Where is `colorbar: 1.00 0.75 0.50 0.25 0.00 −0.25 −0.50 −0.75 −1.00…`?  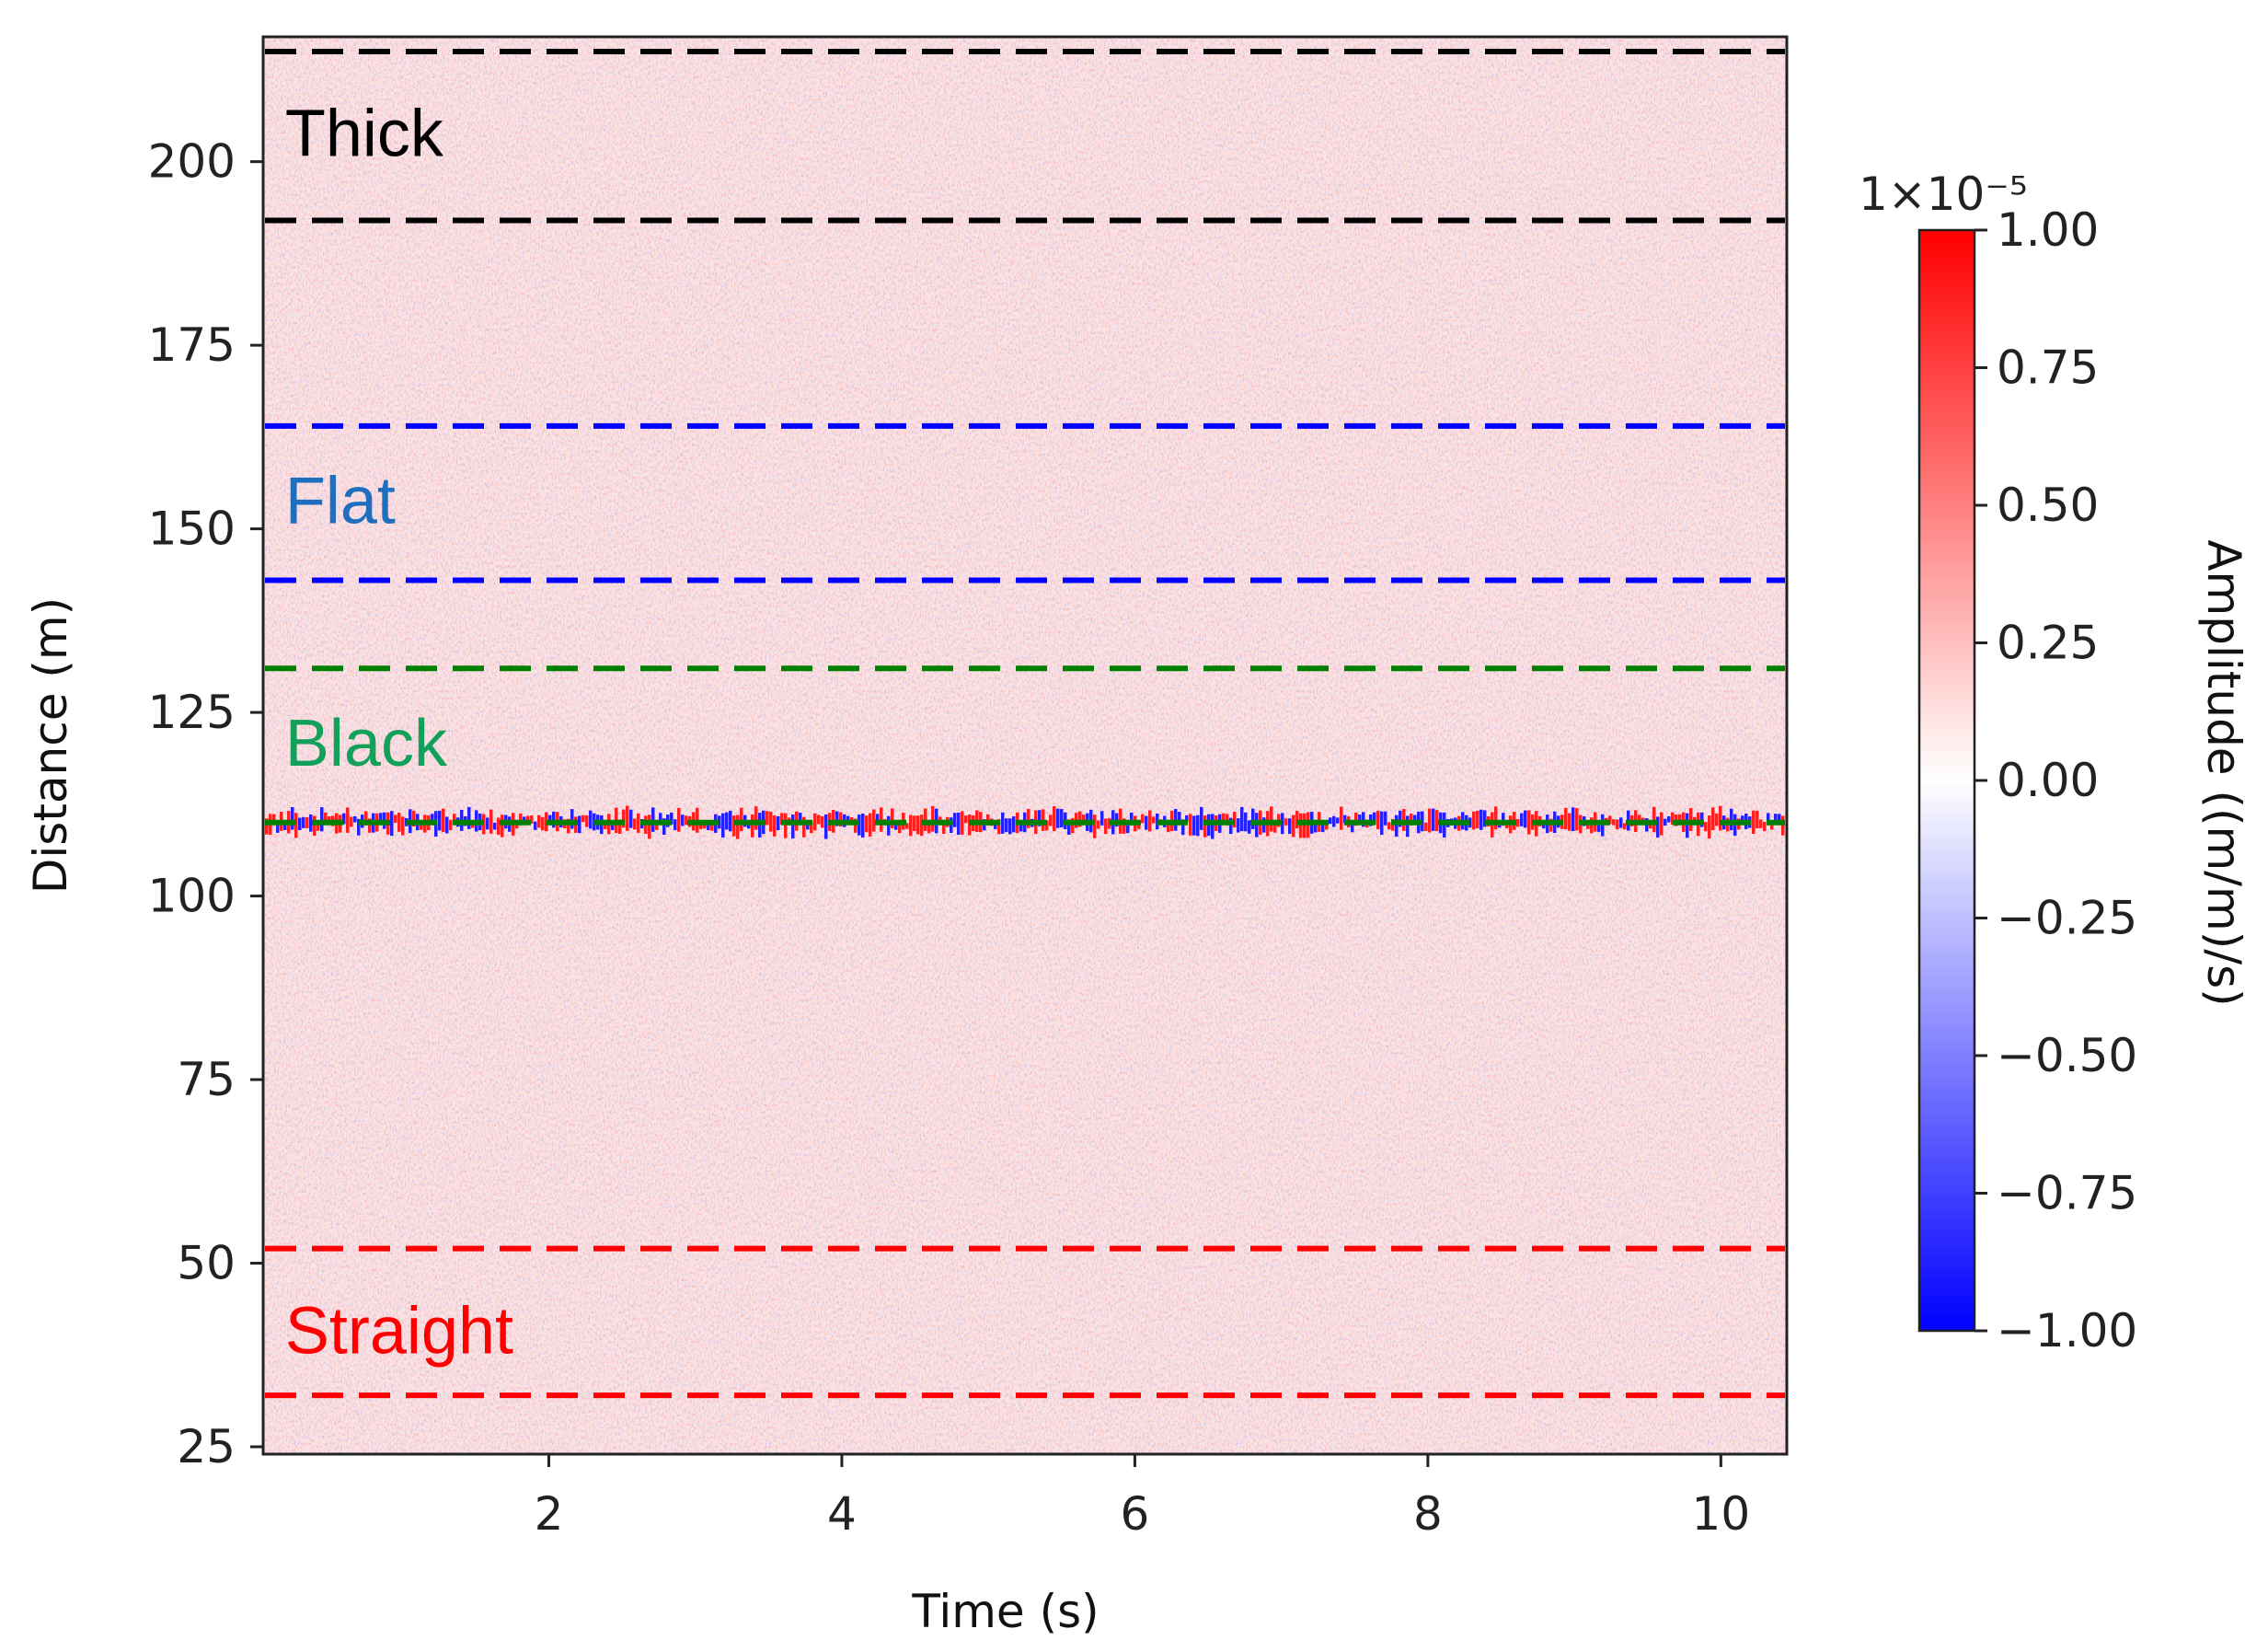 colorbar: 1.00 0.75 0.50 0.25 0.00 −0.25 −0.50 −0.75 −1.00… is located at coordinates (2055, 762).